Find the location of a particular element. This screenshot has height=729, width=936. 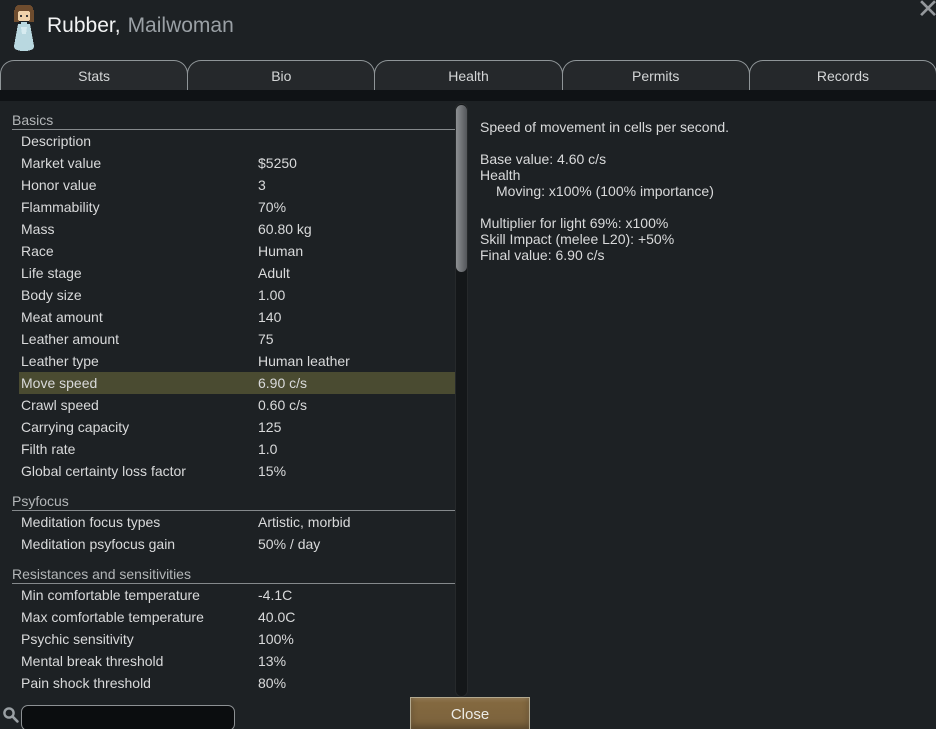

stat-value: $5250 is located at coordinates (277, 163).